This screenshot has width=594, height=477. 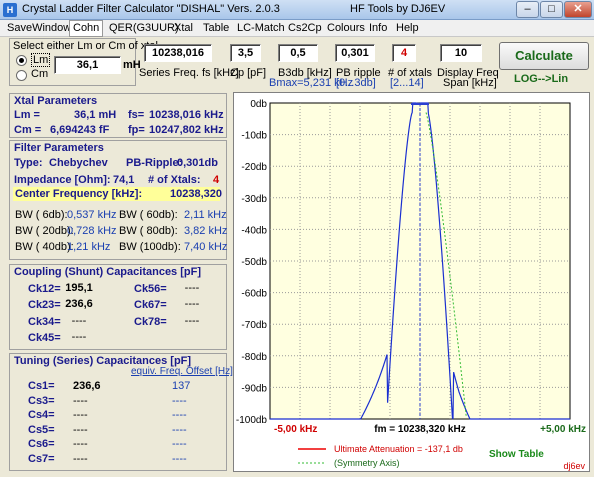 What do you see at coordinates (252, 420) in the screenshot?
I see `y-tick-label: -100db` at bounding box center [252, 420].